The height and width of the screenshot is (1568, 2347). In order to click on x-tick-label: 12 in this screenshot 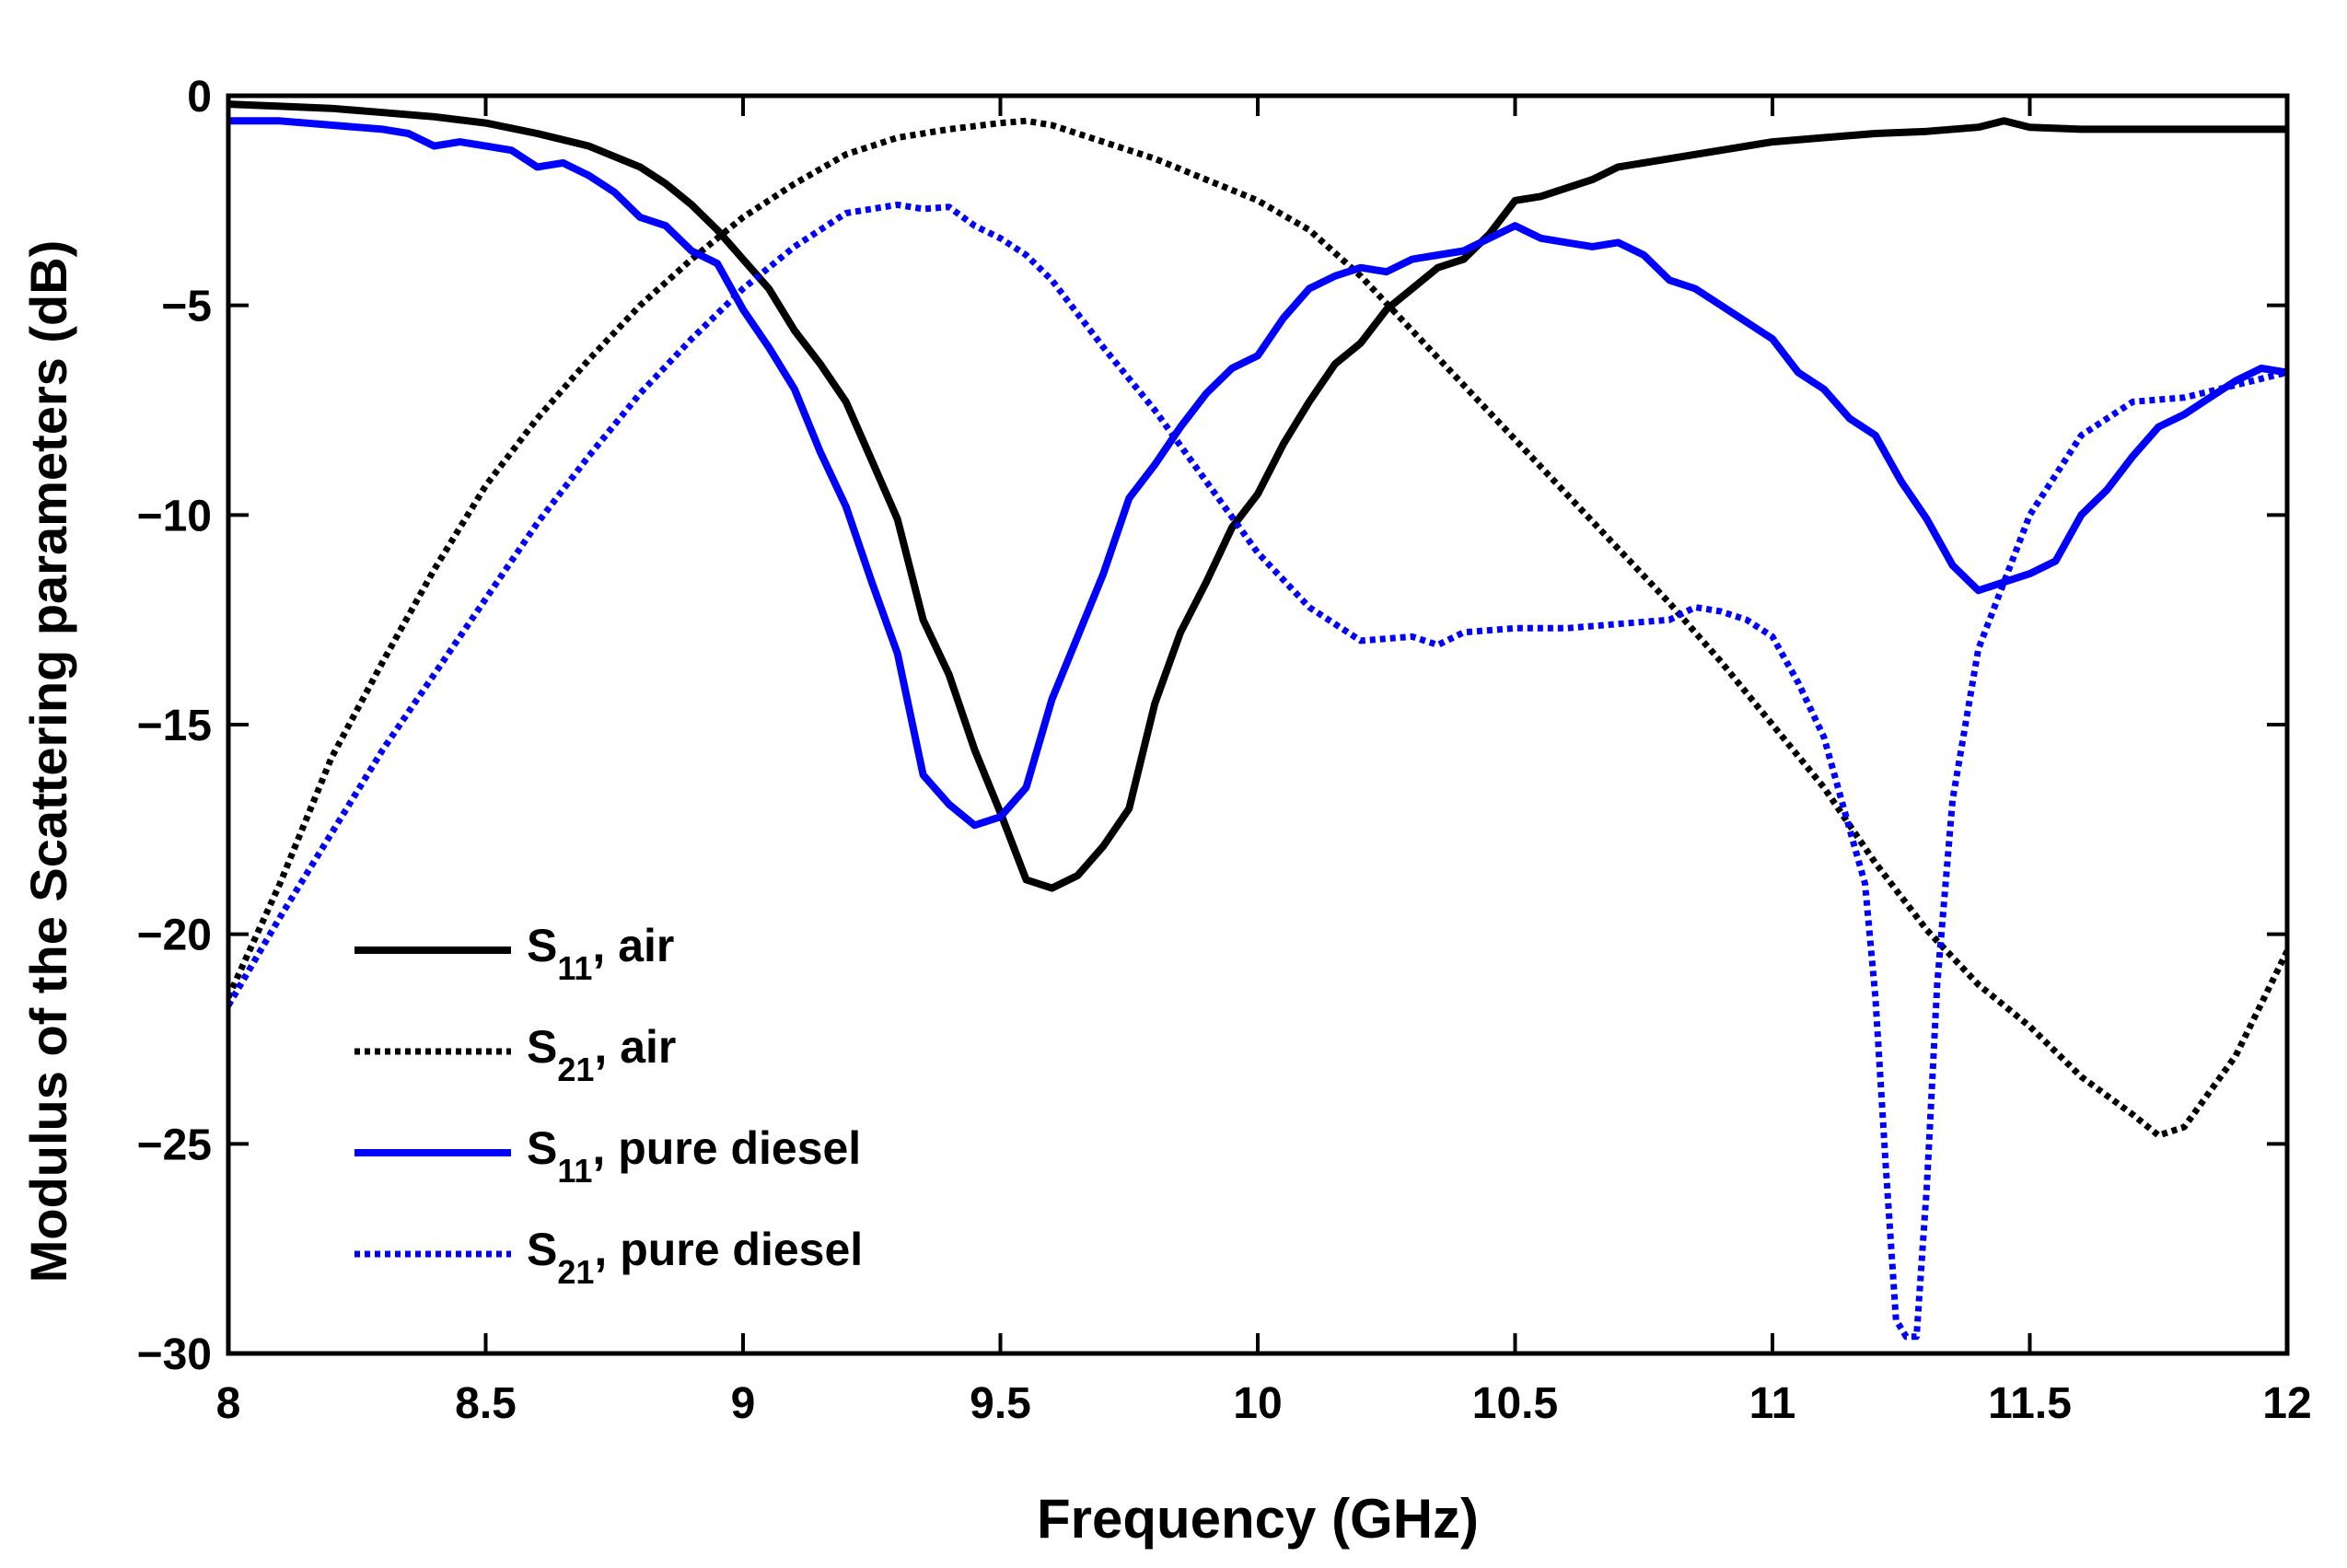, I will do `click(2286, 1403)`.